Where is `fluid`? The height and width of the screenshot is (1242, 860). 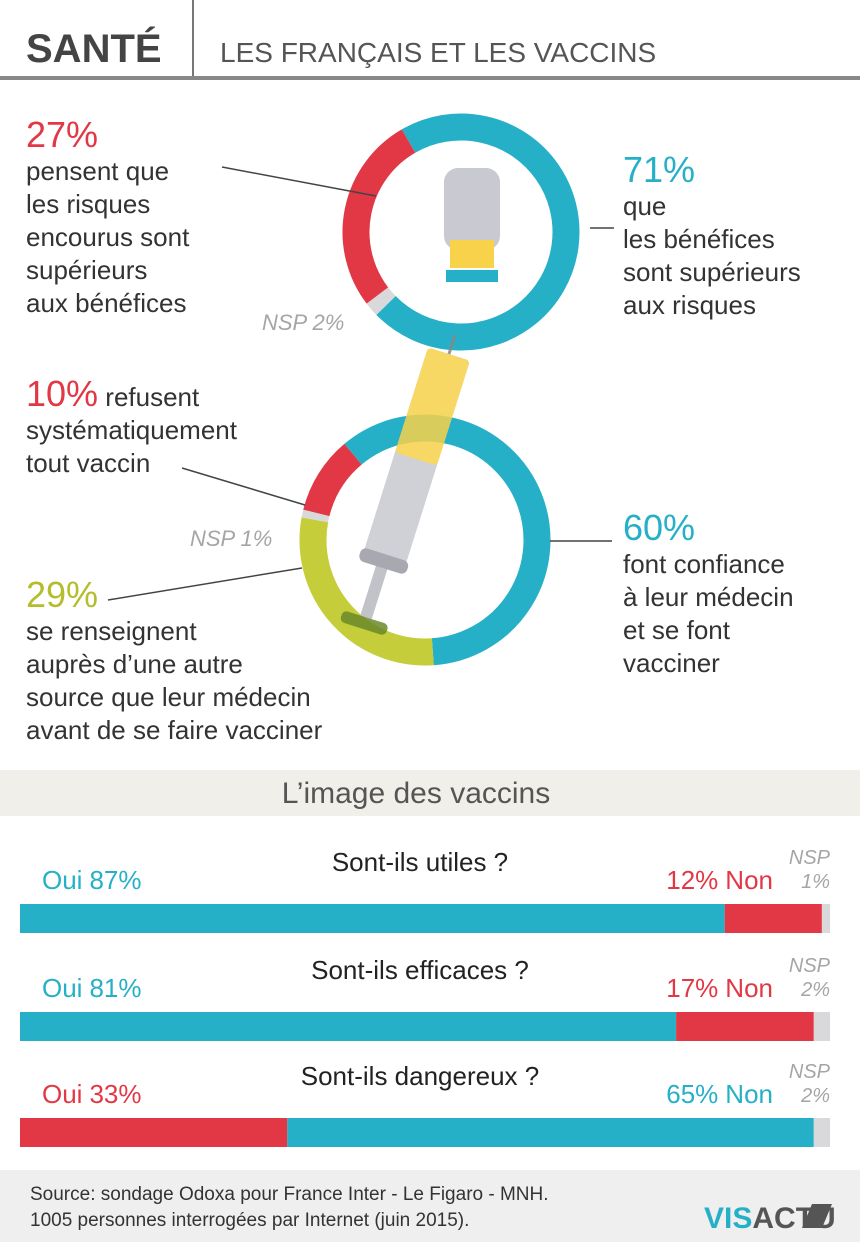
fluid is located at coordinates (432, 406).